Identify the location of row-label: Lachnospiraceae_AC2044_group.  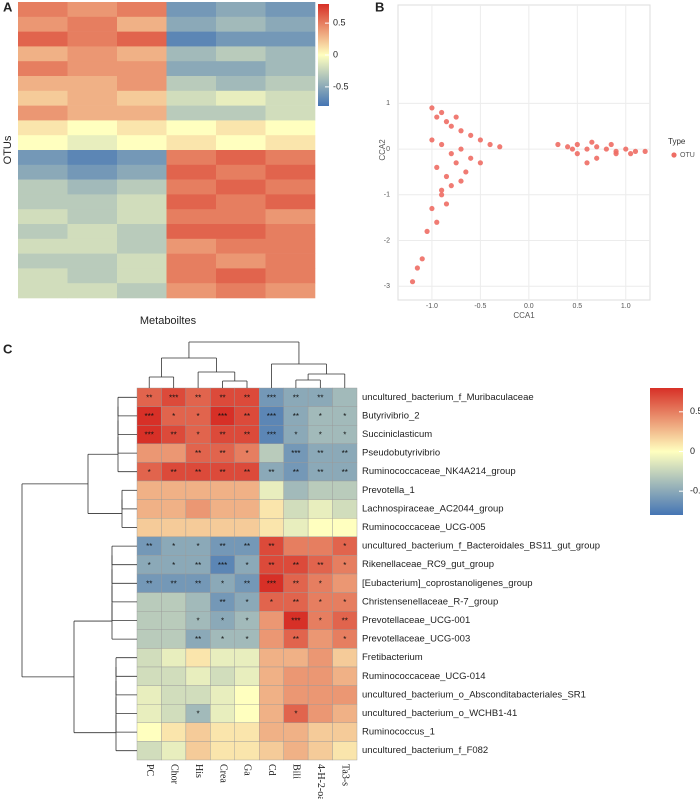
(433, 508).